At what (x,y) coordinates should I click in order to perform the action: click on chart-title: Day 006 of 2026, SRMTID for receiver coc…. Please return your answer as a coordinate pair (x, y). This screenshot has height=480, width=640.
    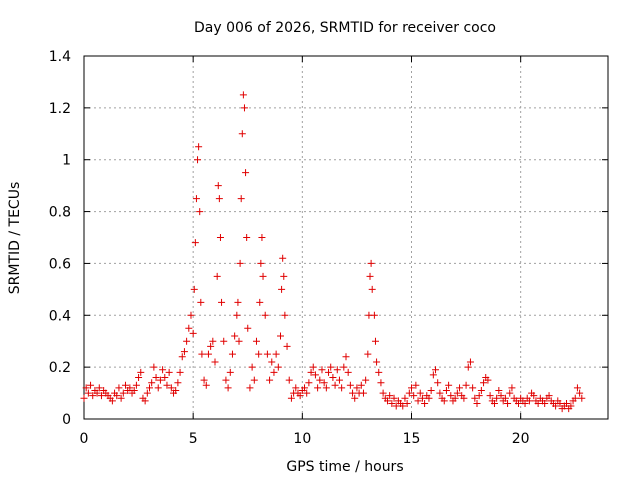
    Looking at the image, I should click on (345, 28).